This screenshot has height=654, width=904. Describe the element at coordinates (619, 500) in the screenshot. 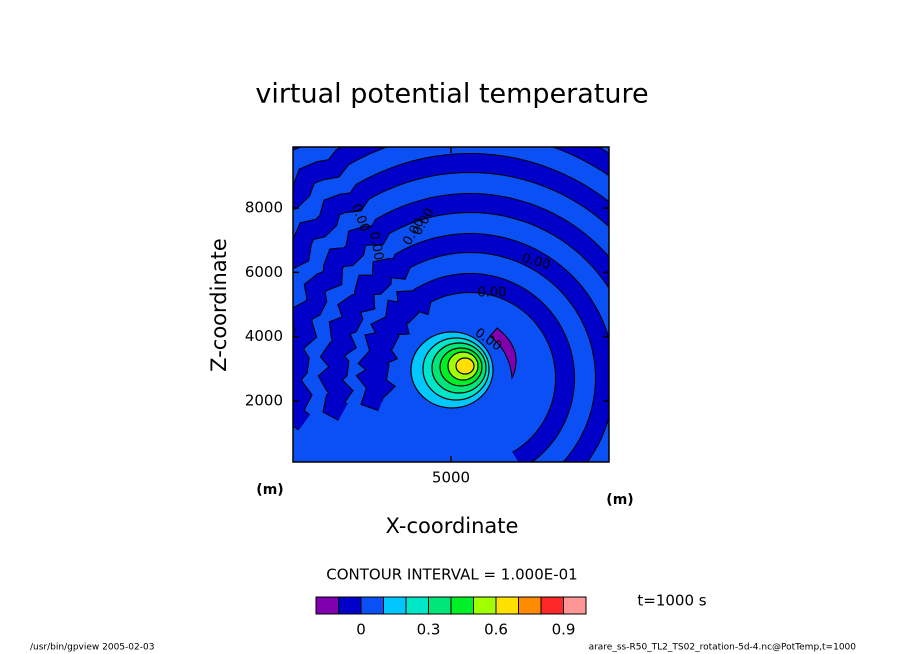

I see `x-unit: (m)` at that location.